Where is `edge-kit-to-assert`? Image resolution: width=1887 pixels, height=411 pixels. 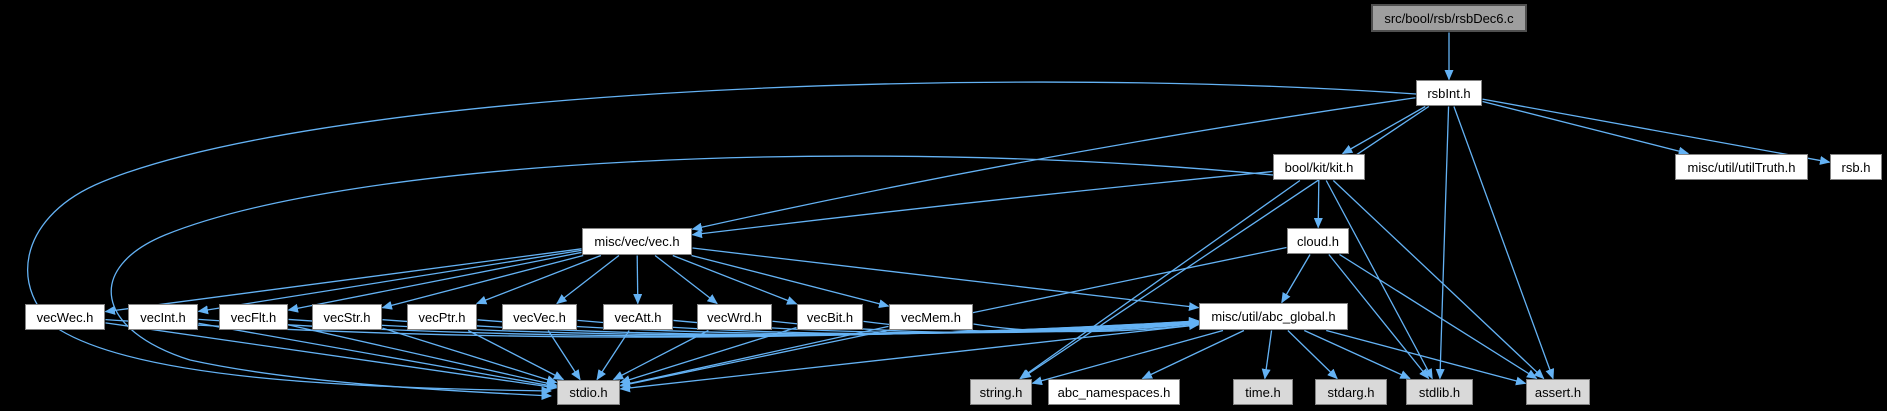
edge-kit-to-assert is located at coordinates (1438, 280).